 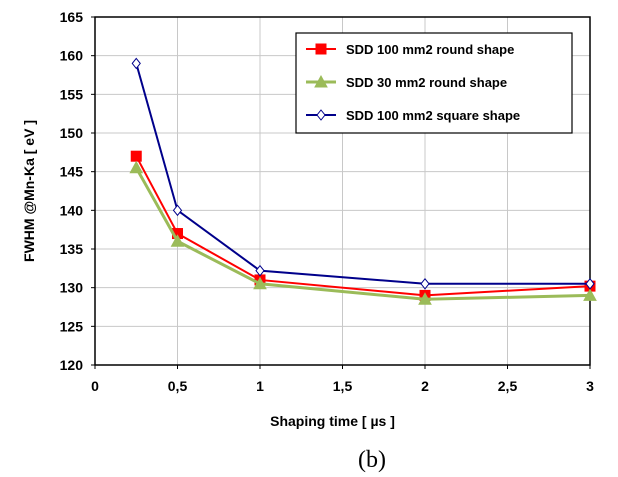 I want to click on y-tick-label: 125, so click(x=72, y=326).